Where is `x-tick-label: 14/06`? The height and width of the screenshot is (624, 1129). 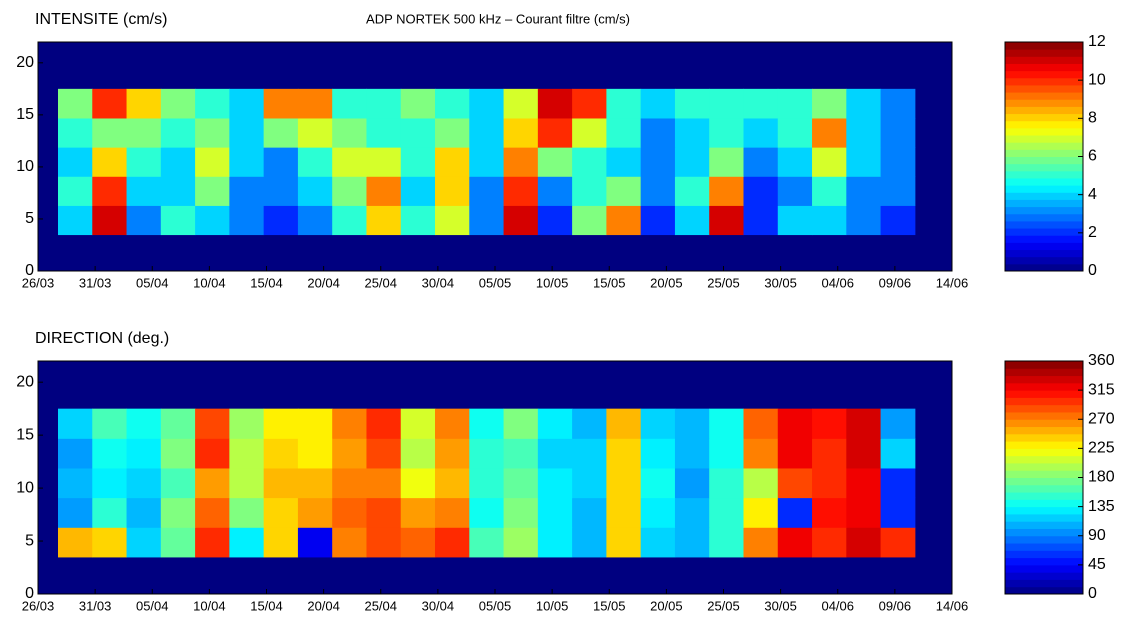 x-tick-label: 14/06 is located at coordinates (952, 282).